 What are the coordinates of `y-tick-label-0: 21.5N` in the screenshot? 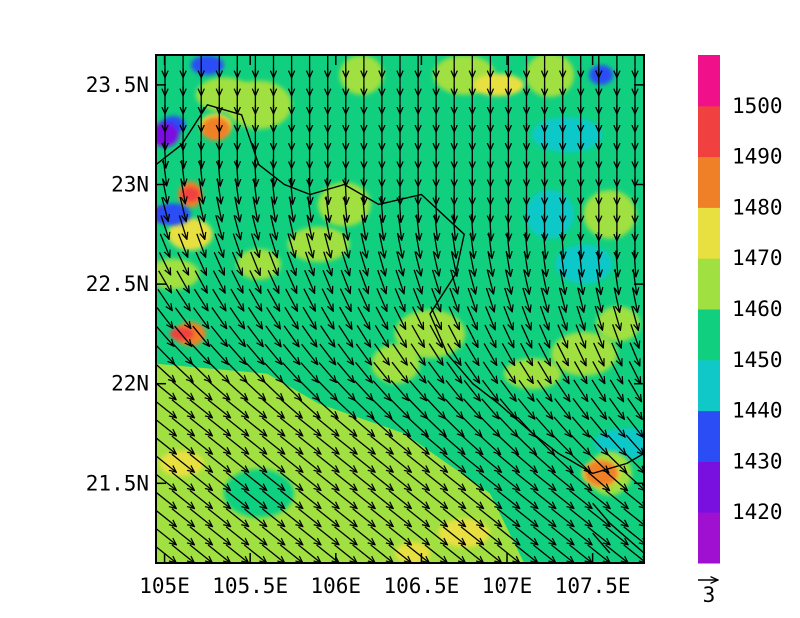 It's located at (117, 483).